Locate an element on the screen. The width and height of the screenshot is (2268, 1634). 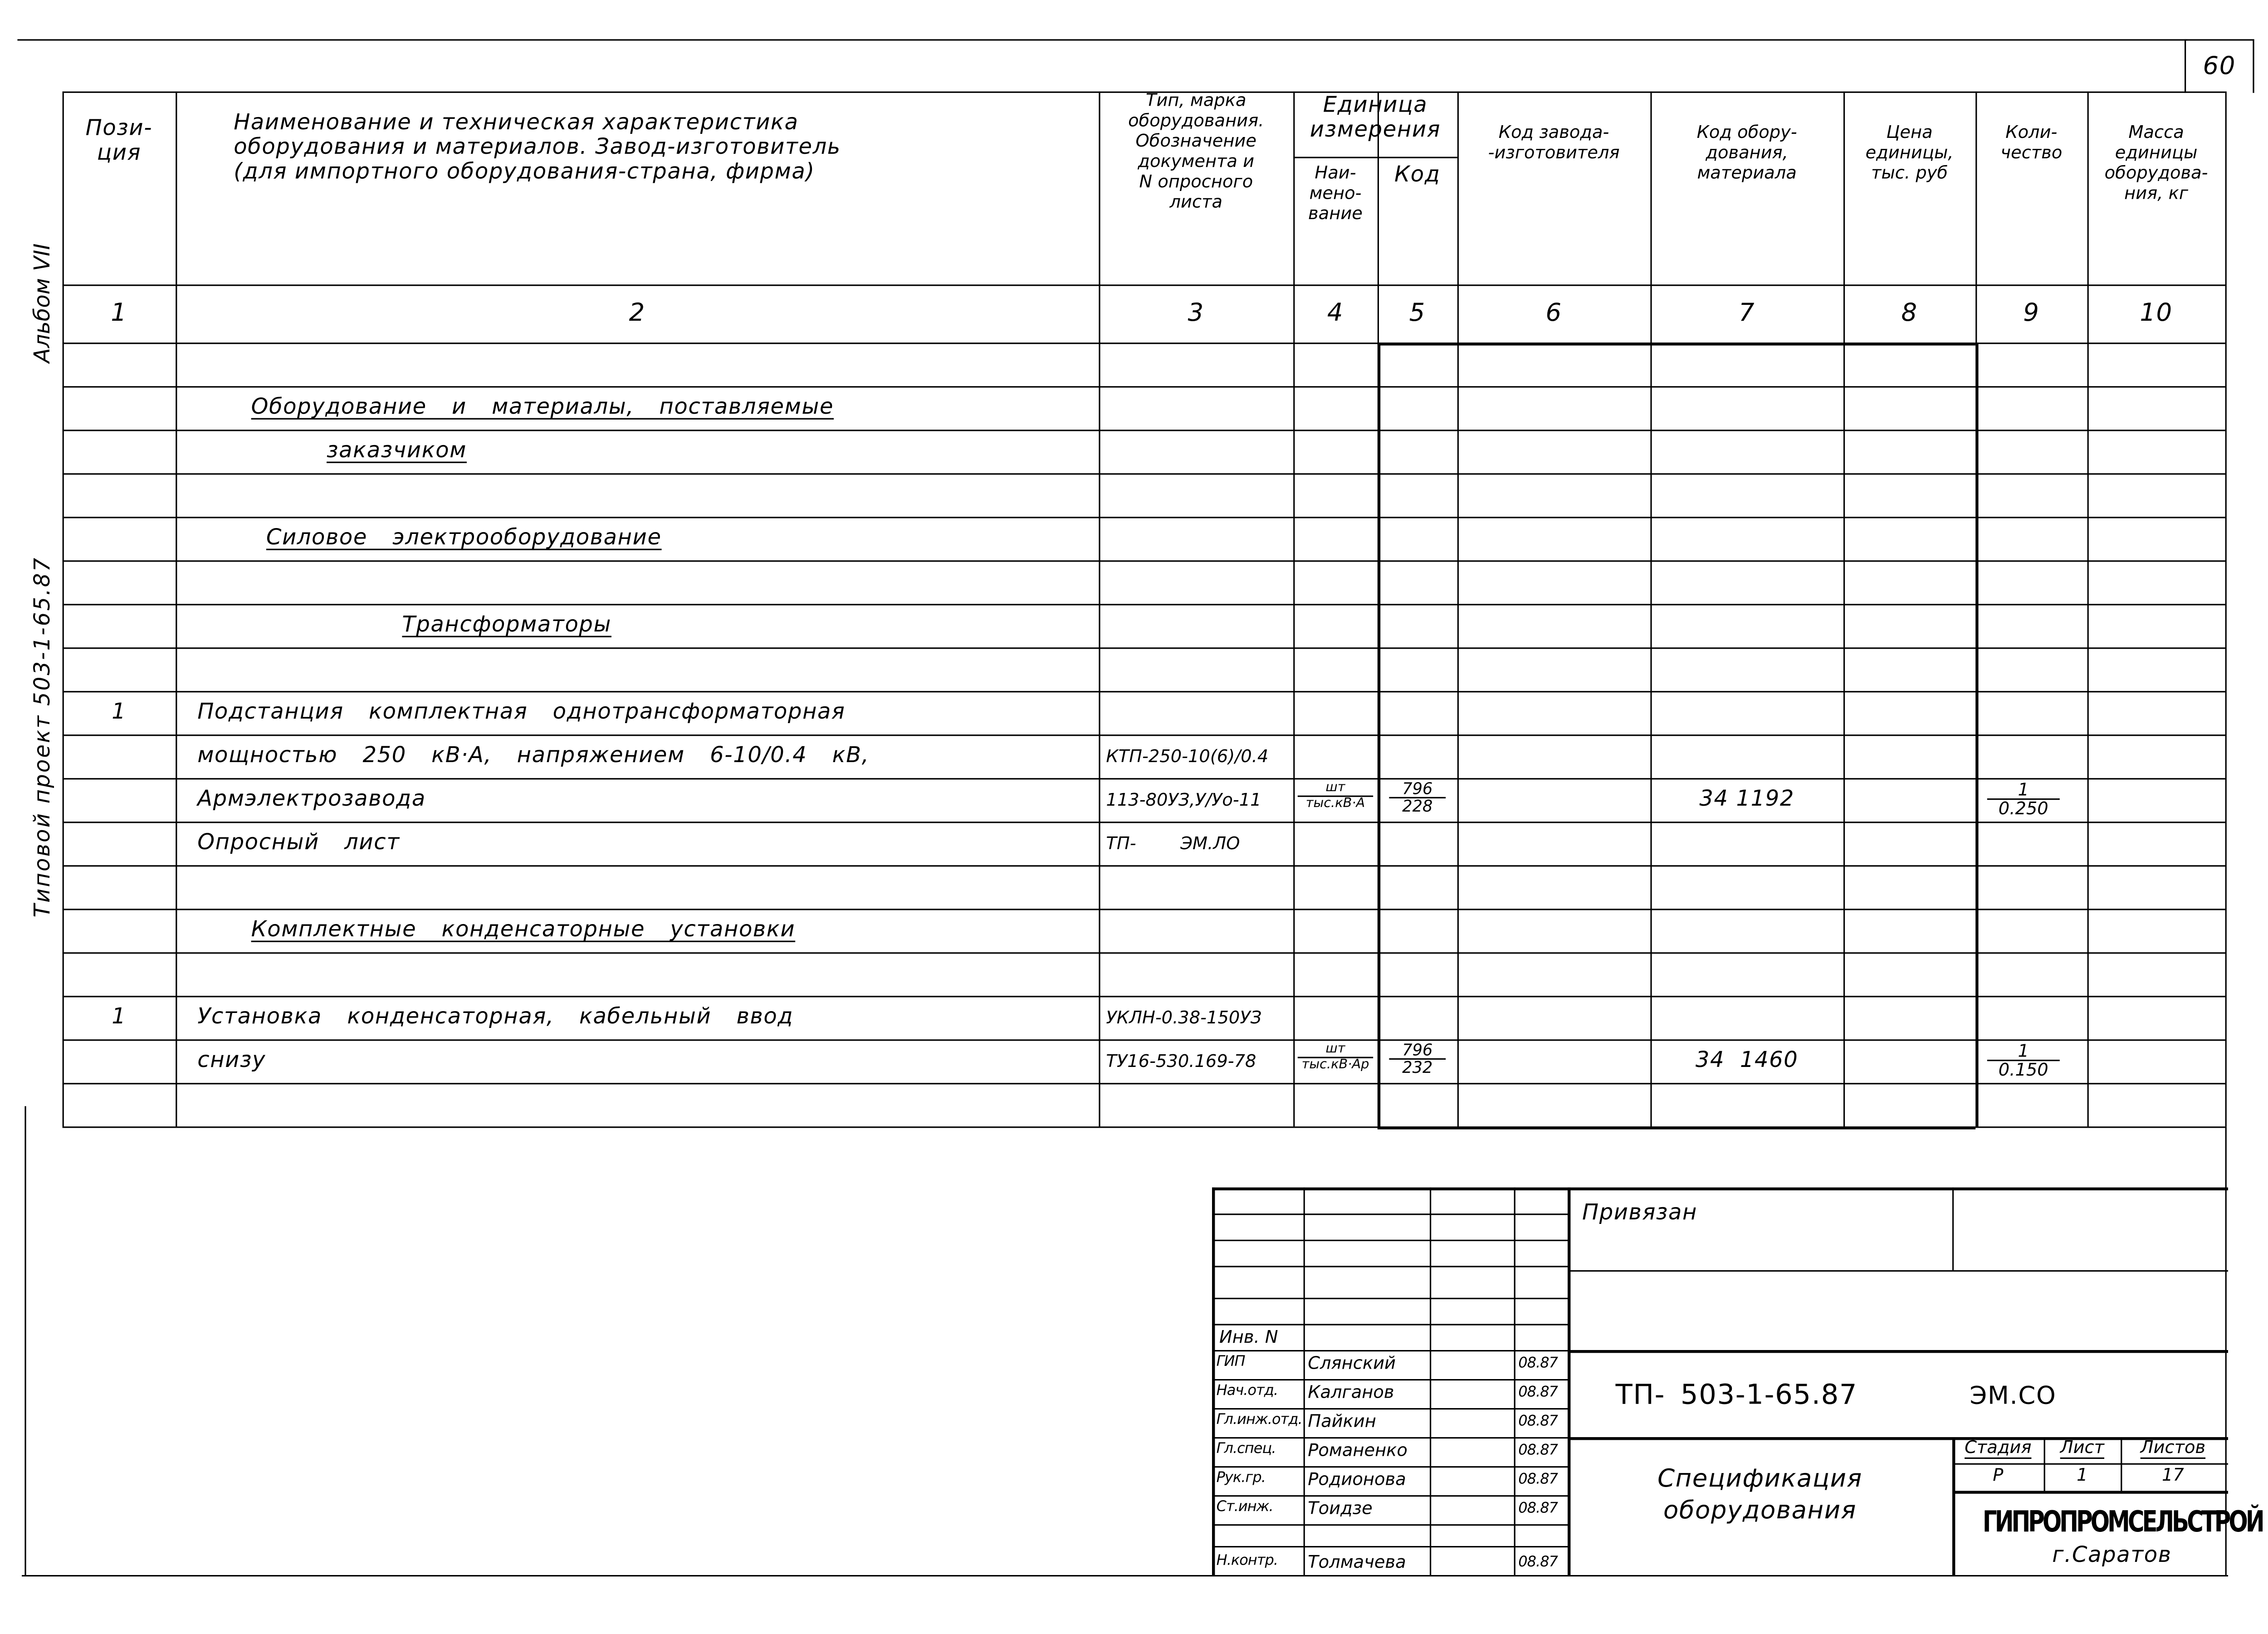
stage-line is located at coordinates (2090, 1492).